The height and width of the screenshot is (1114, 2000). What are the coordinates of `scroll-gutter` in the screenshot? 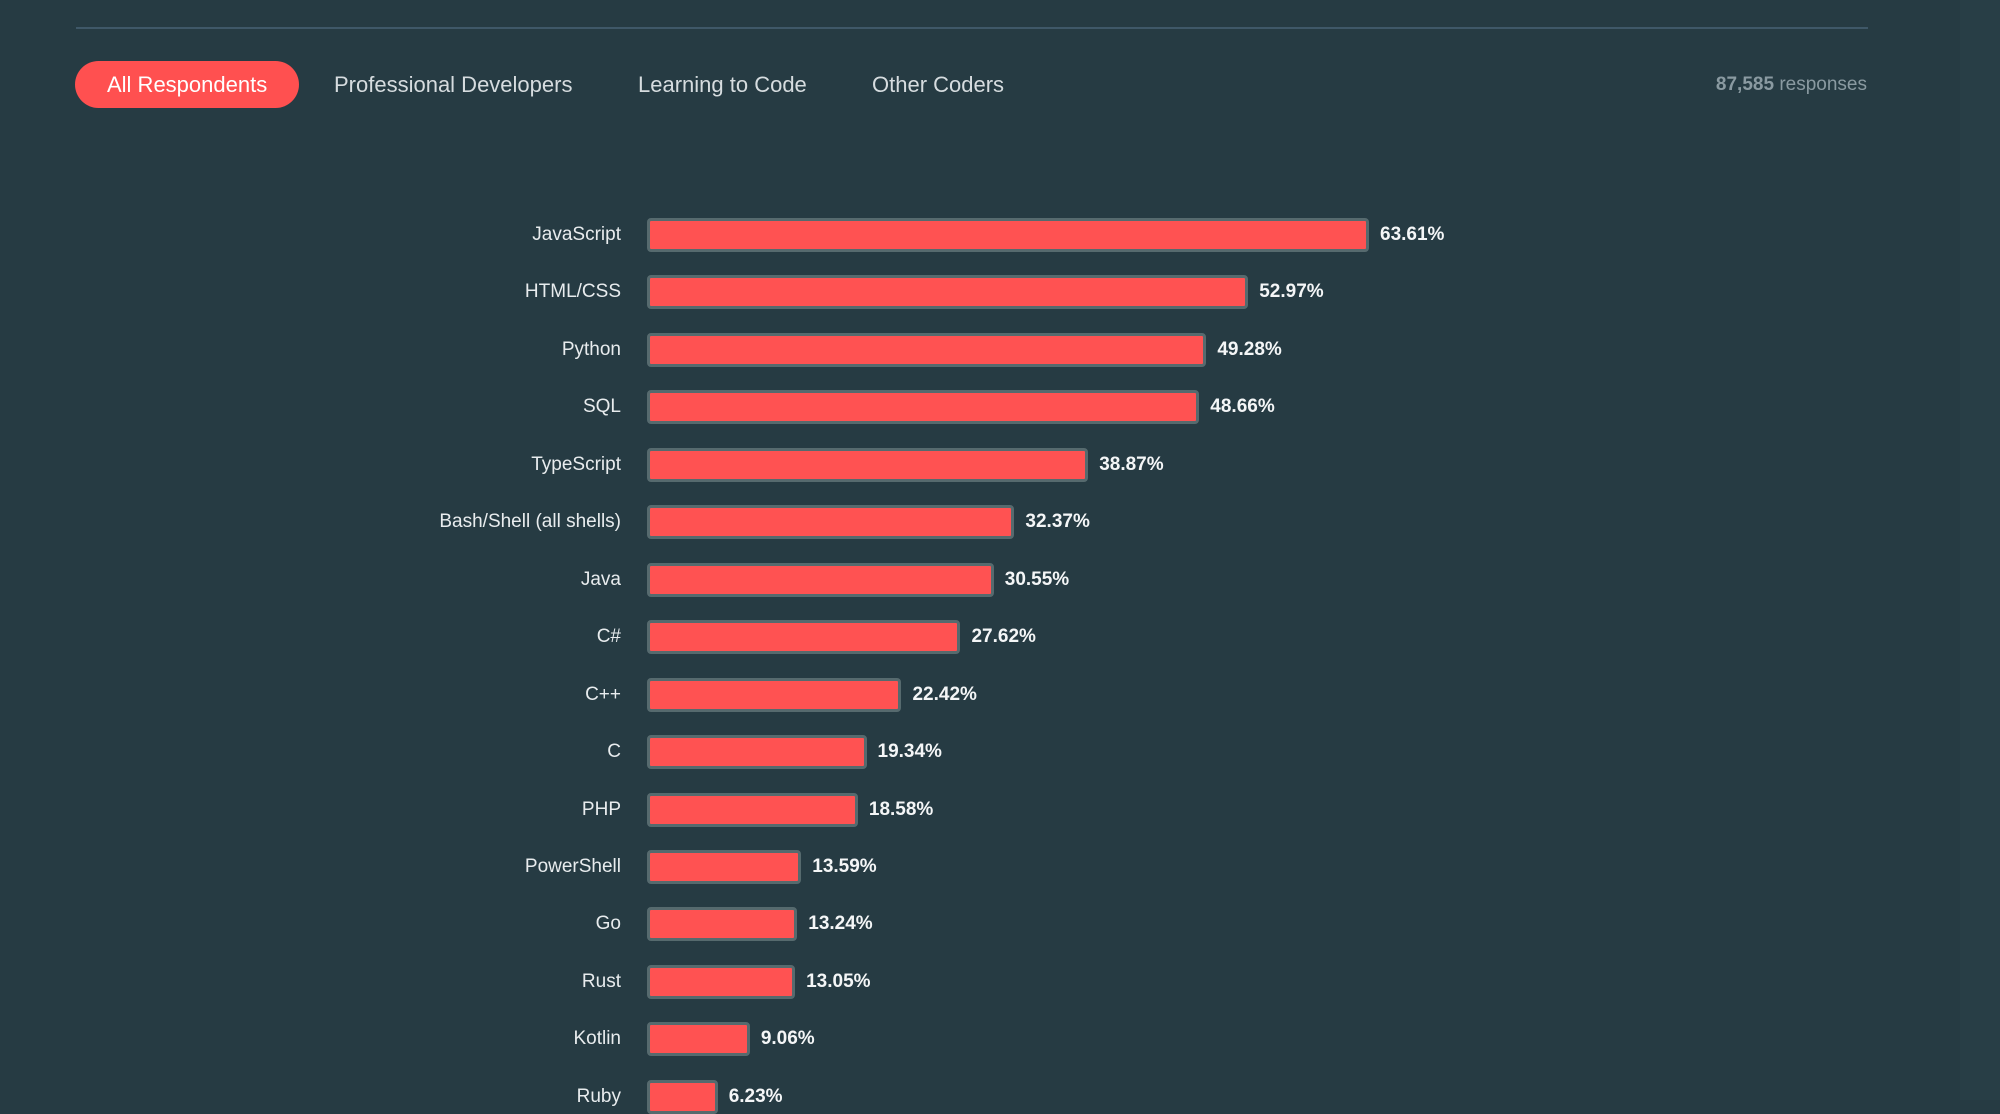 It's located at (1980, 550).